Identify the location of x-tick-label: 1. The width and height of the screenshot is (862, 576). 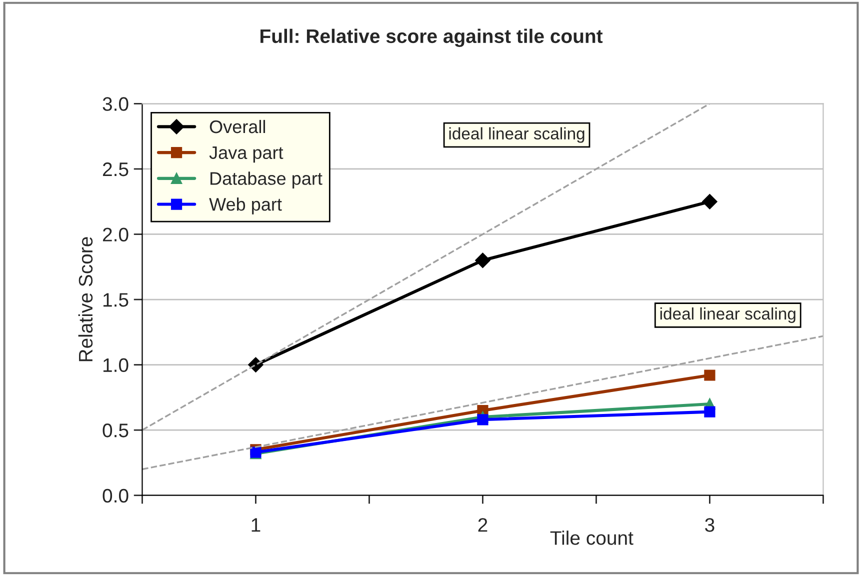
(256, 525).